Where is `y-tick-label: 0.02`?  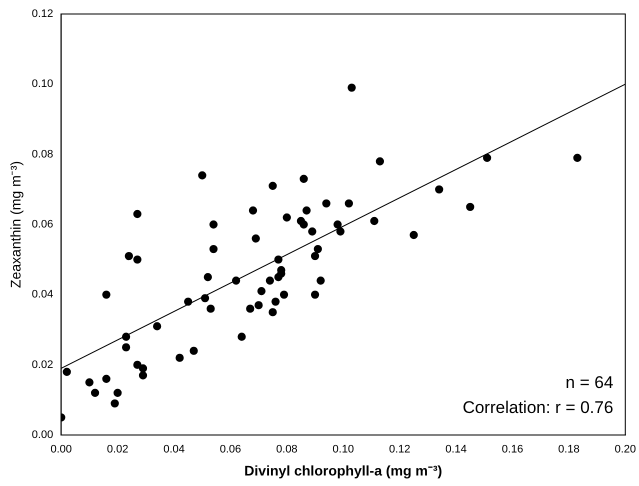
y-tick-label: 0.02 is located at coordinates (43, 364).